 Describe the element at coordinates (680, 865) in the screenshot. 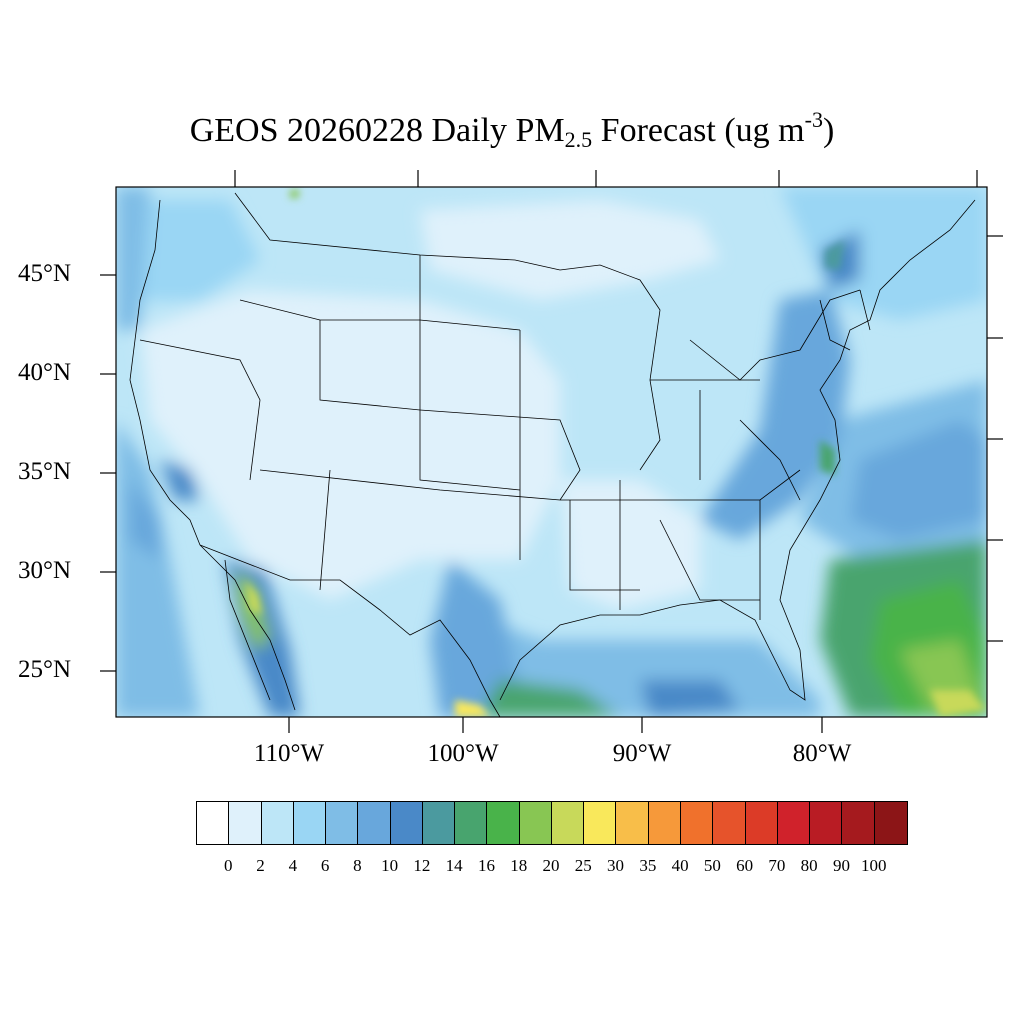

I see `colorbar-tick-label: 40` at that location.